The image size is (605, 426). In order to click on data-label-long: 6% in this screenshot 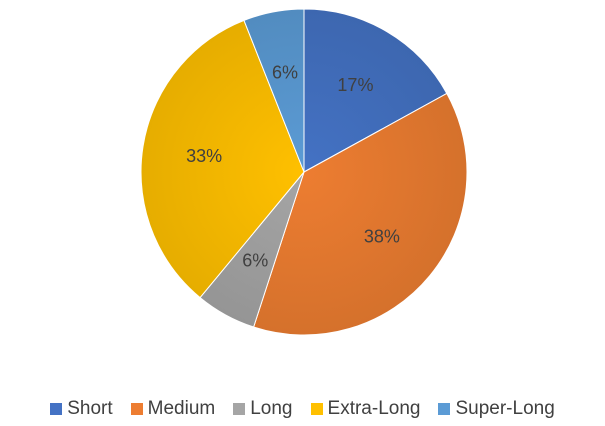, I will do `click(255, 261)`.